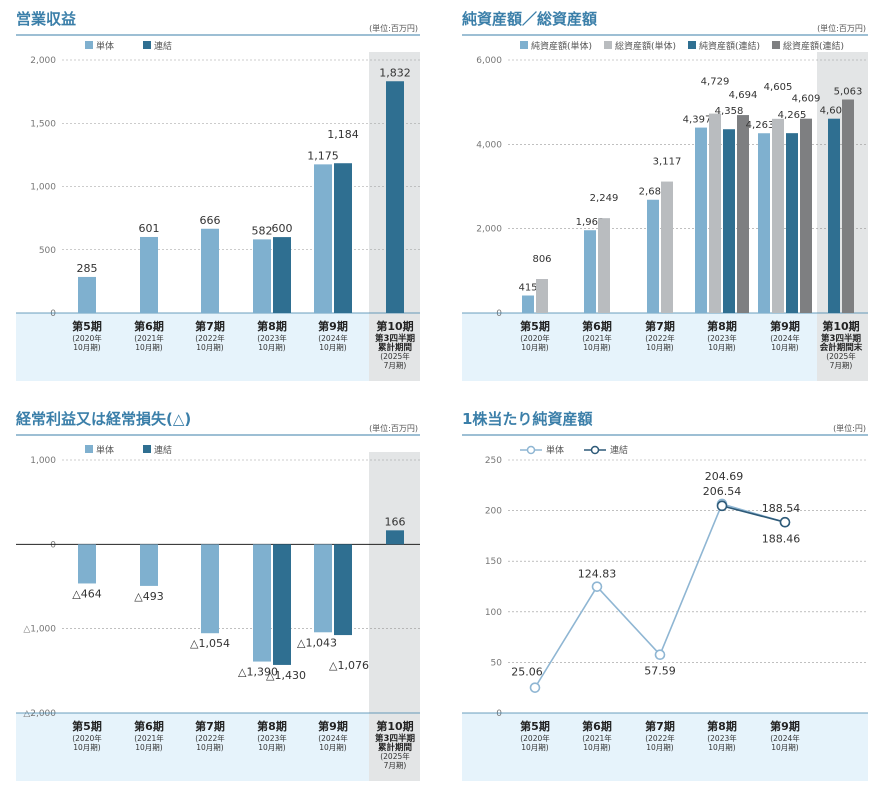 The height and width of the screenshot is (790, 875). What do you see at coordinates (792, 115) in the screenshot?
I see `data-label: 4,265` at bounding box center [792, 115].